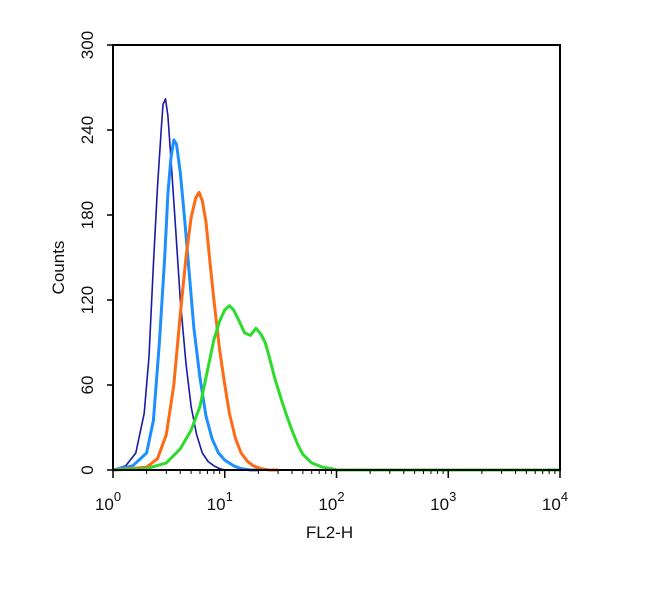  I want to click on y-axis: 0 60 120 180 240 300, so click(95, 253).